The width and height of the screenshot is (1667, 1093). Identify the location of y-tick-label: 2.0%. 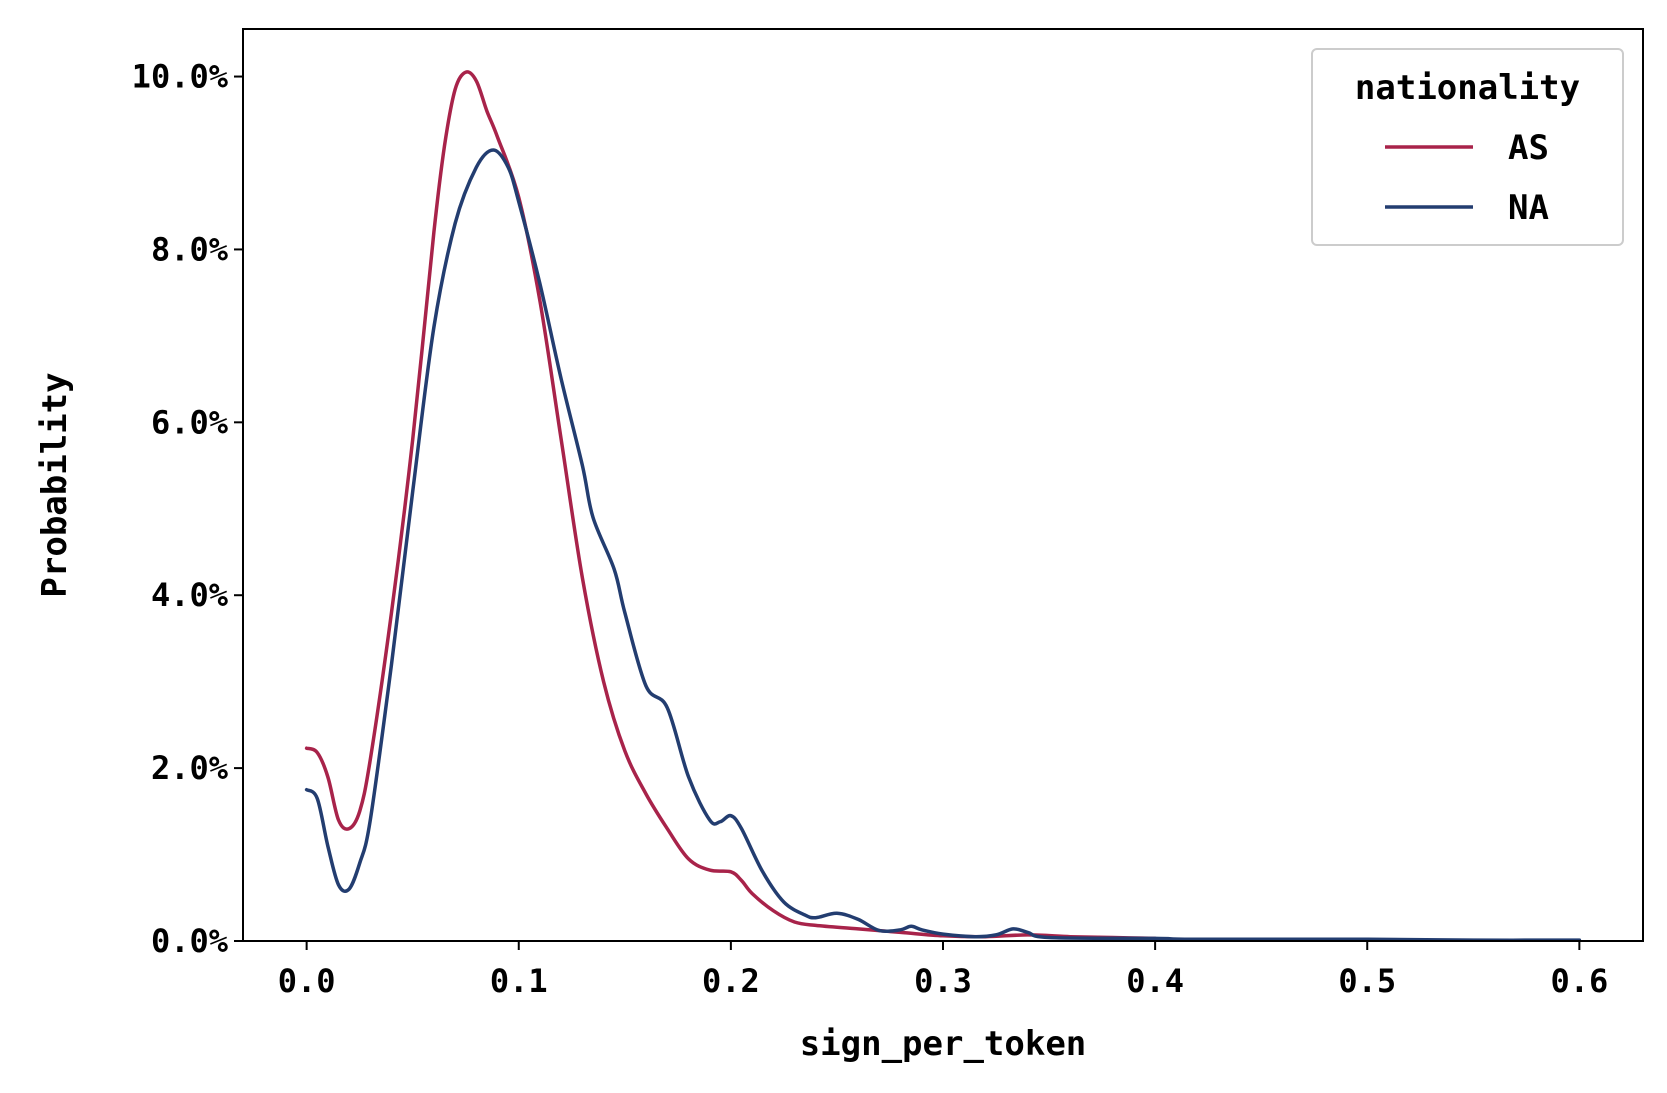
(190, 768).